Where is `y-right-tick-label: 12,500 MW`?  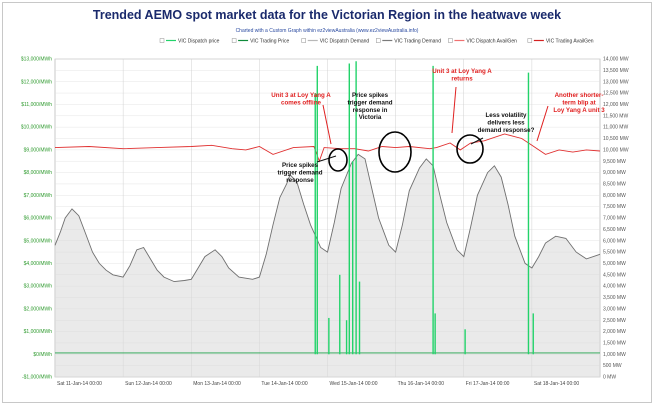 y-right-tick-label: 12,500 MW is located at coordinates (616, 94).